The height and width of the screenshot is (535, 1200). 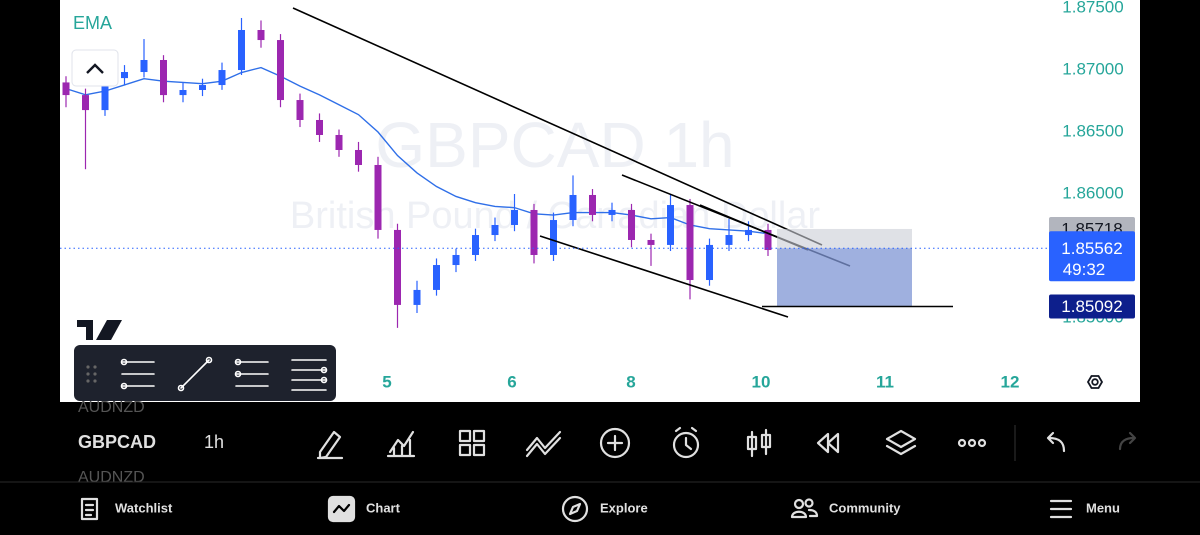 What do you see at coordinates (89, 509) in the screenshot?
I see `icon-watchlist` at bounding box center [89, 509].